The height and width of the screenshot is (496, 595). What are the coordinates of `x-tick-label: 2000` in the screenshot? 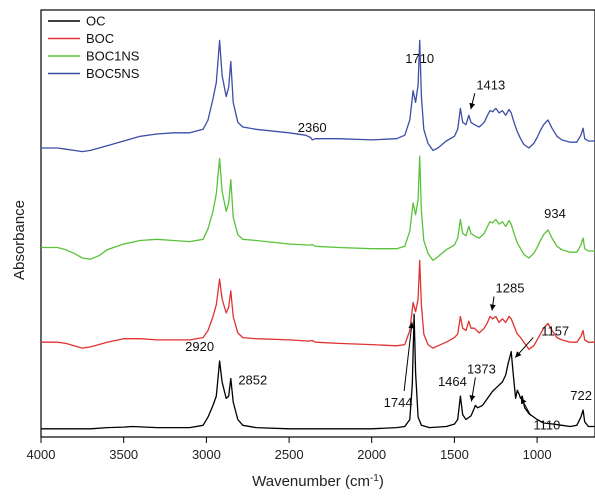 It's located at (371, 454).